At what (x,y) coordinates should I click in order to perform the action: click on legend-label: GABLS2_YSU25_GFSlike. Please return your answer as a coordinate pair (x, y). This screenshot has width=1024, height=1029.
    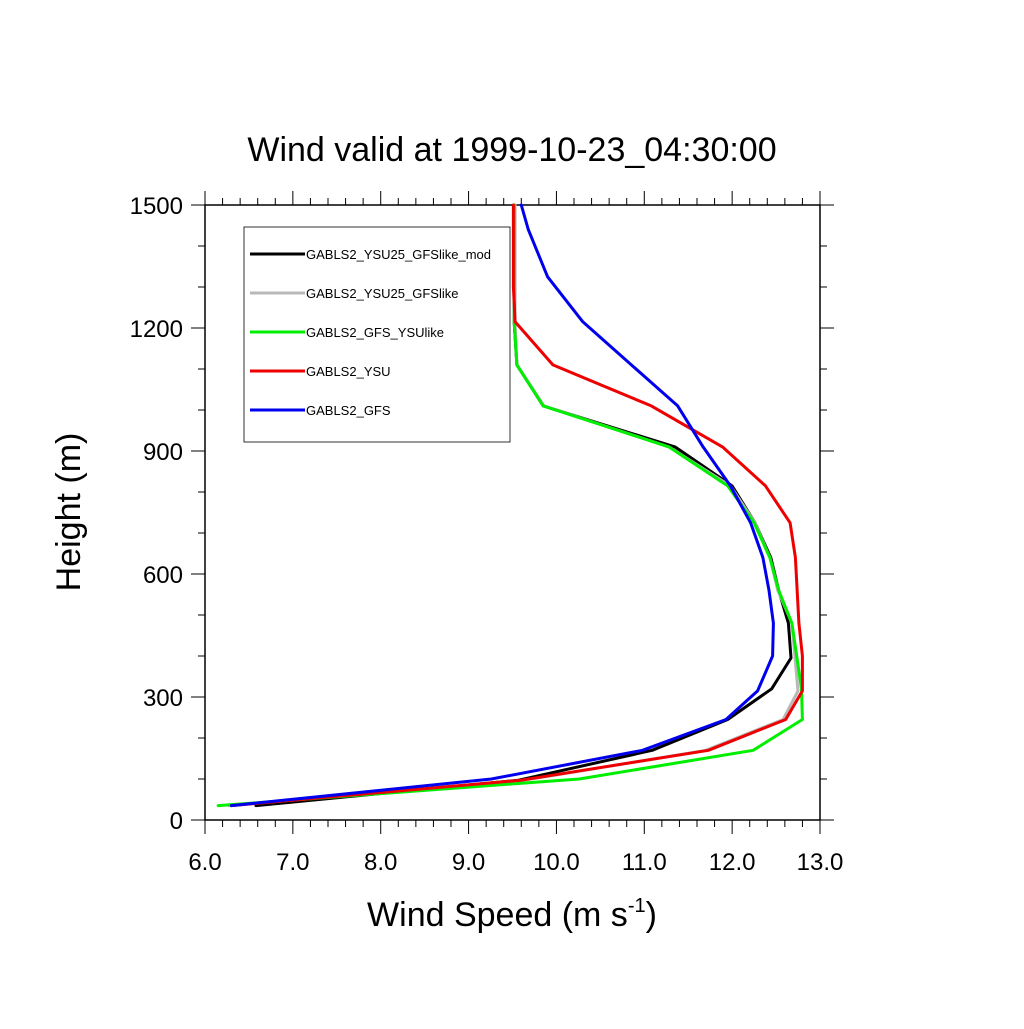
    Looking at the image, I should click on (382, 293).